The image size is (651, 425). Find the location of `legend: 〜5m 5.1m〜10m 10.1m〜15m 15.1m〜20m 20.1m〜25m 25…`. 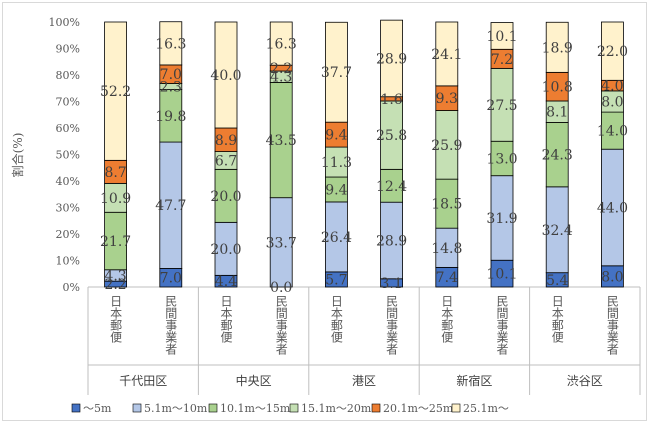

legend: 〜5m 5.1m〜10m 10.1m〜15m 15.1m〜20m 20.1m〜25m 25… is located at coordinates (290, 408).